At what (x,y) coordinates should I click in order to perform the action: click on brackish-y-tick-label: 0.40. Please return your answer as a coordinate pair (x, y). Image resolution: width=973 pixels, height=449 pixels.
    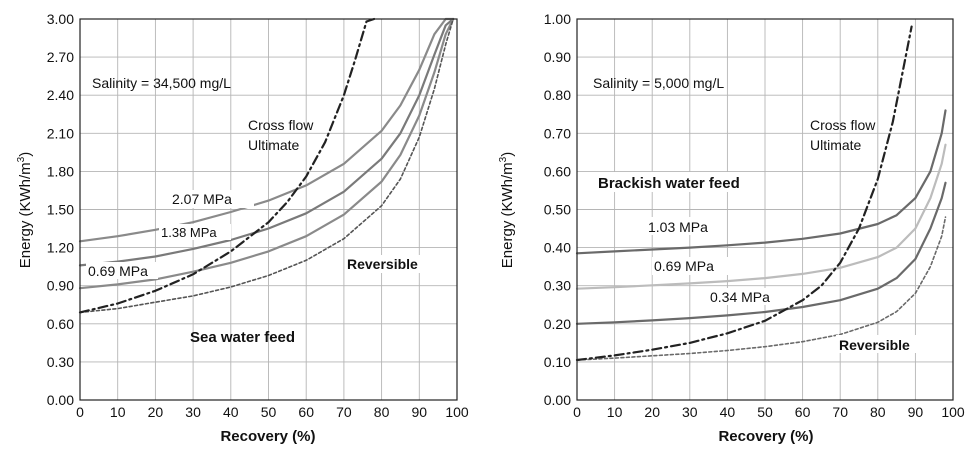
    Looking at the image, I should click on (557, 248).